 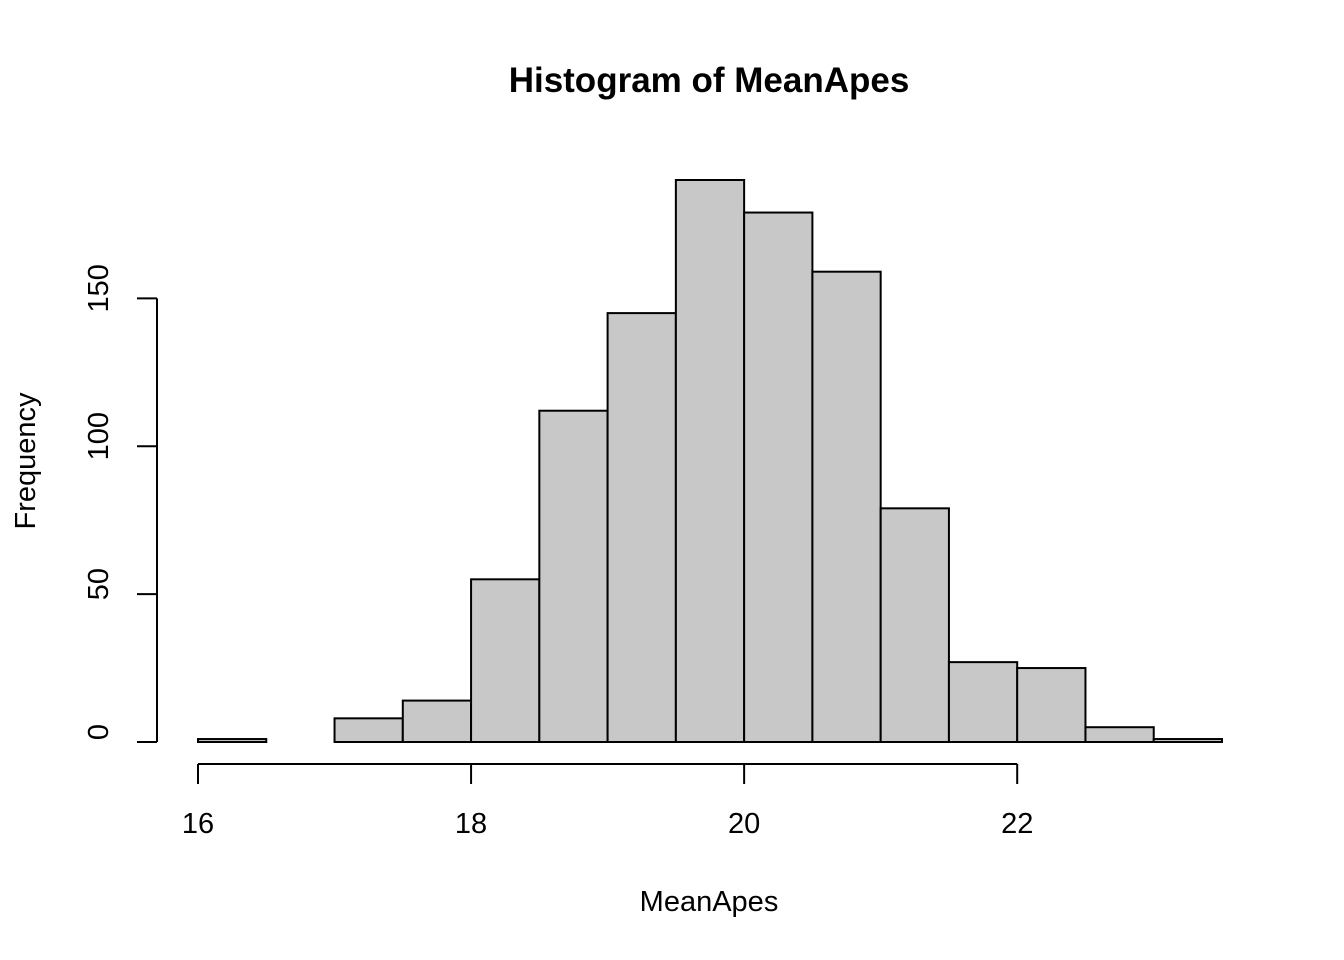 What do you see at coordinates (99, 584) in the screenshot?
I see `y-tick-label: 50` at bounding box center [99, 584].